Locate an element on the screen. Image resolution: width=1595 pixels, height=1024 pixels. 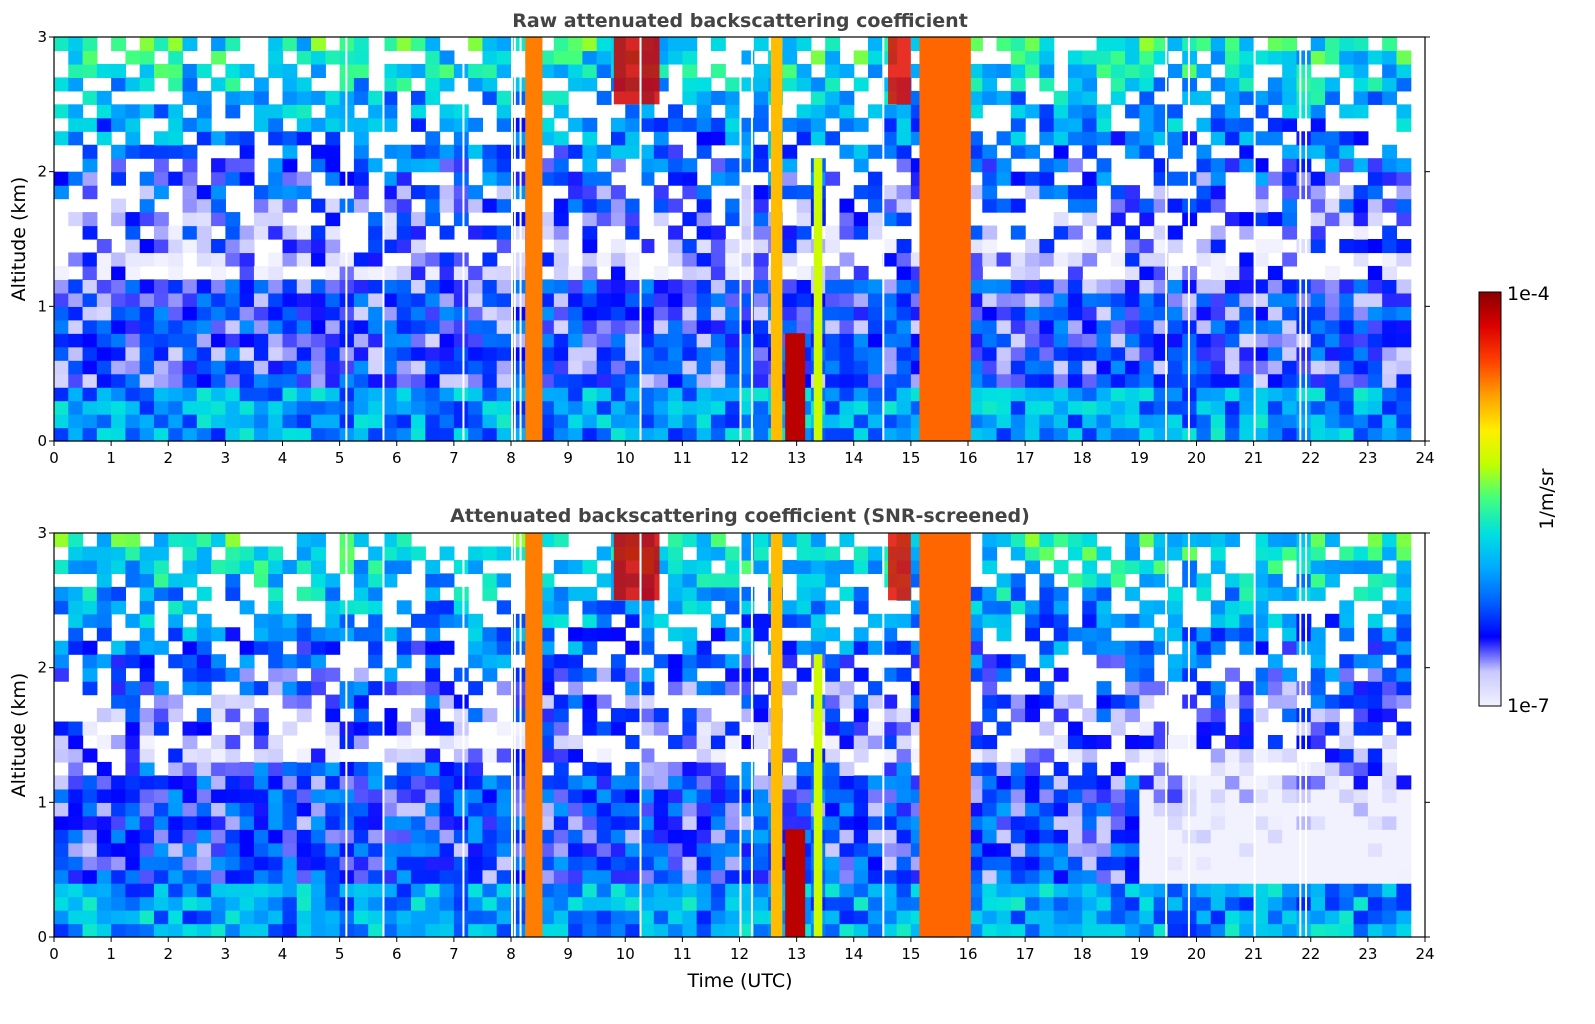
x-tick-label: 9 is located at coordinates (568, 954).